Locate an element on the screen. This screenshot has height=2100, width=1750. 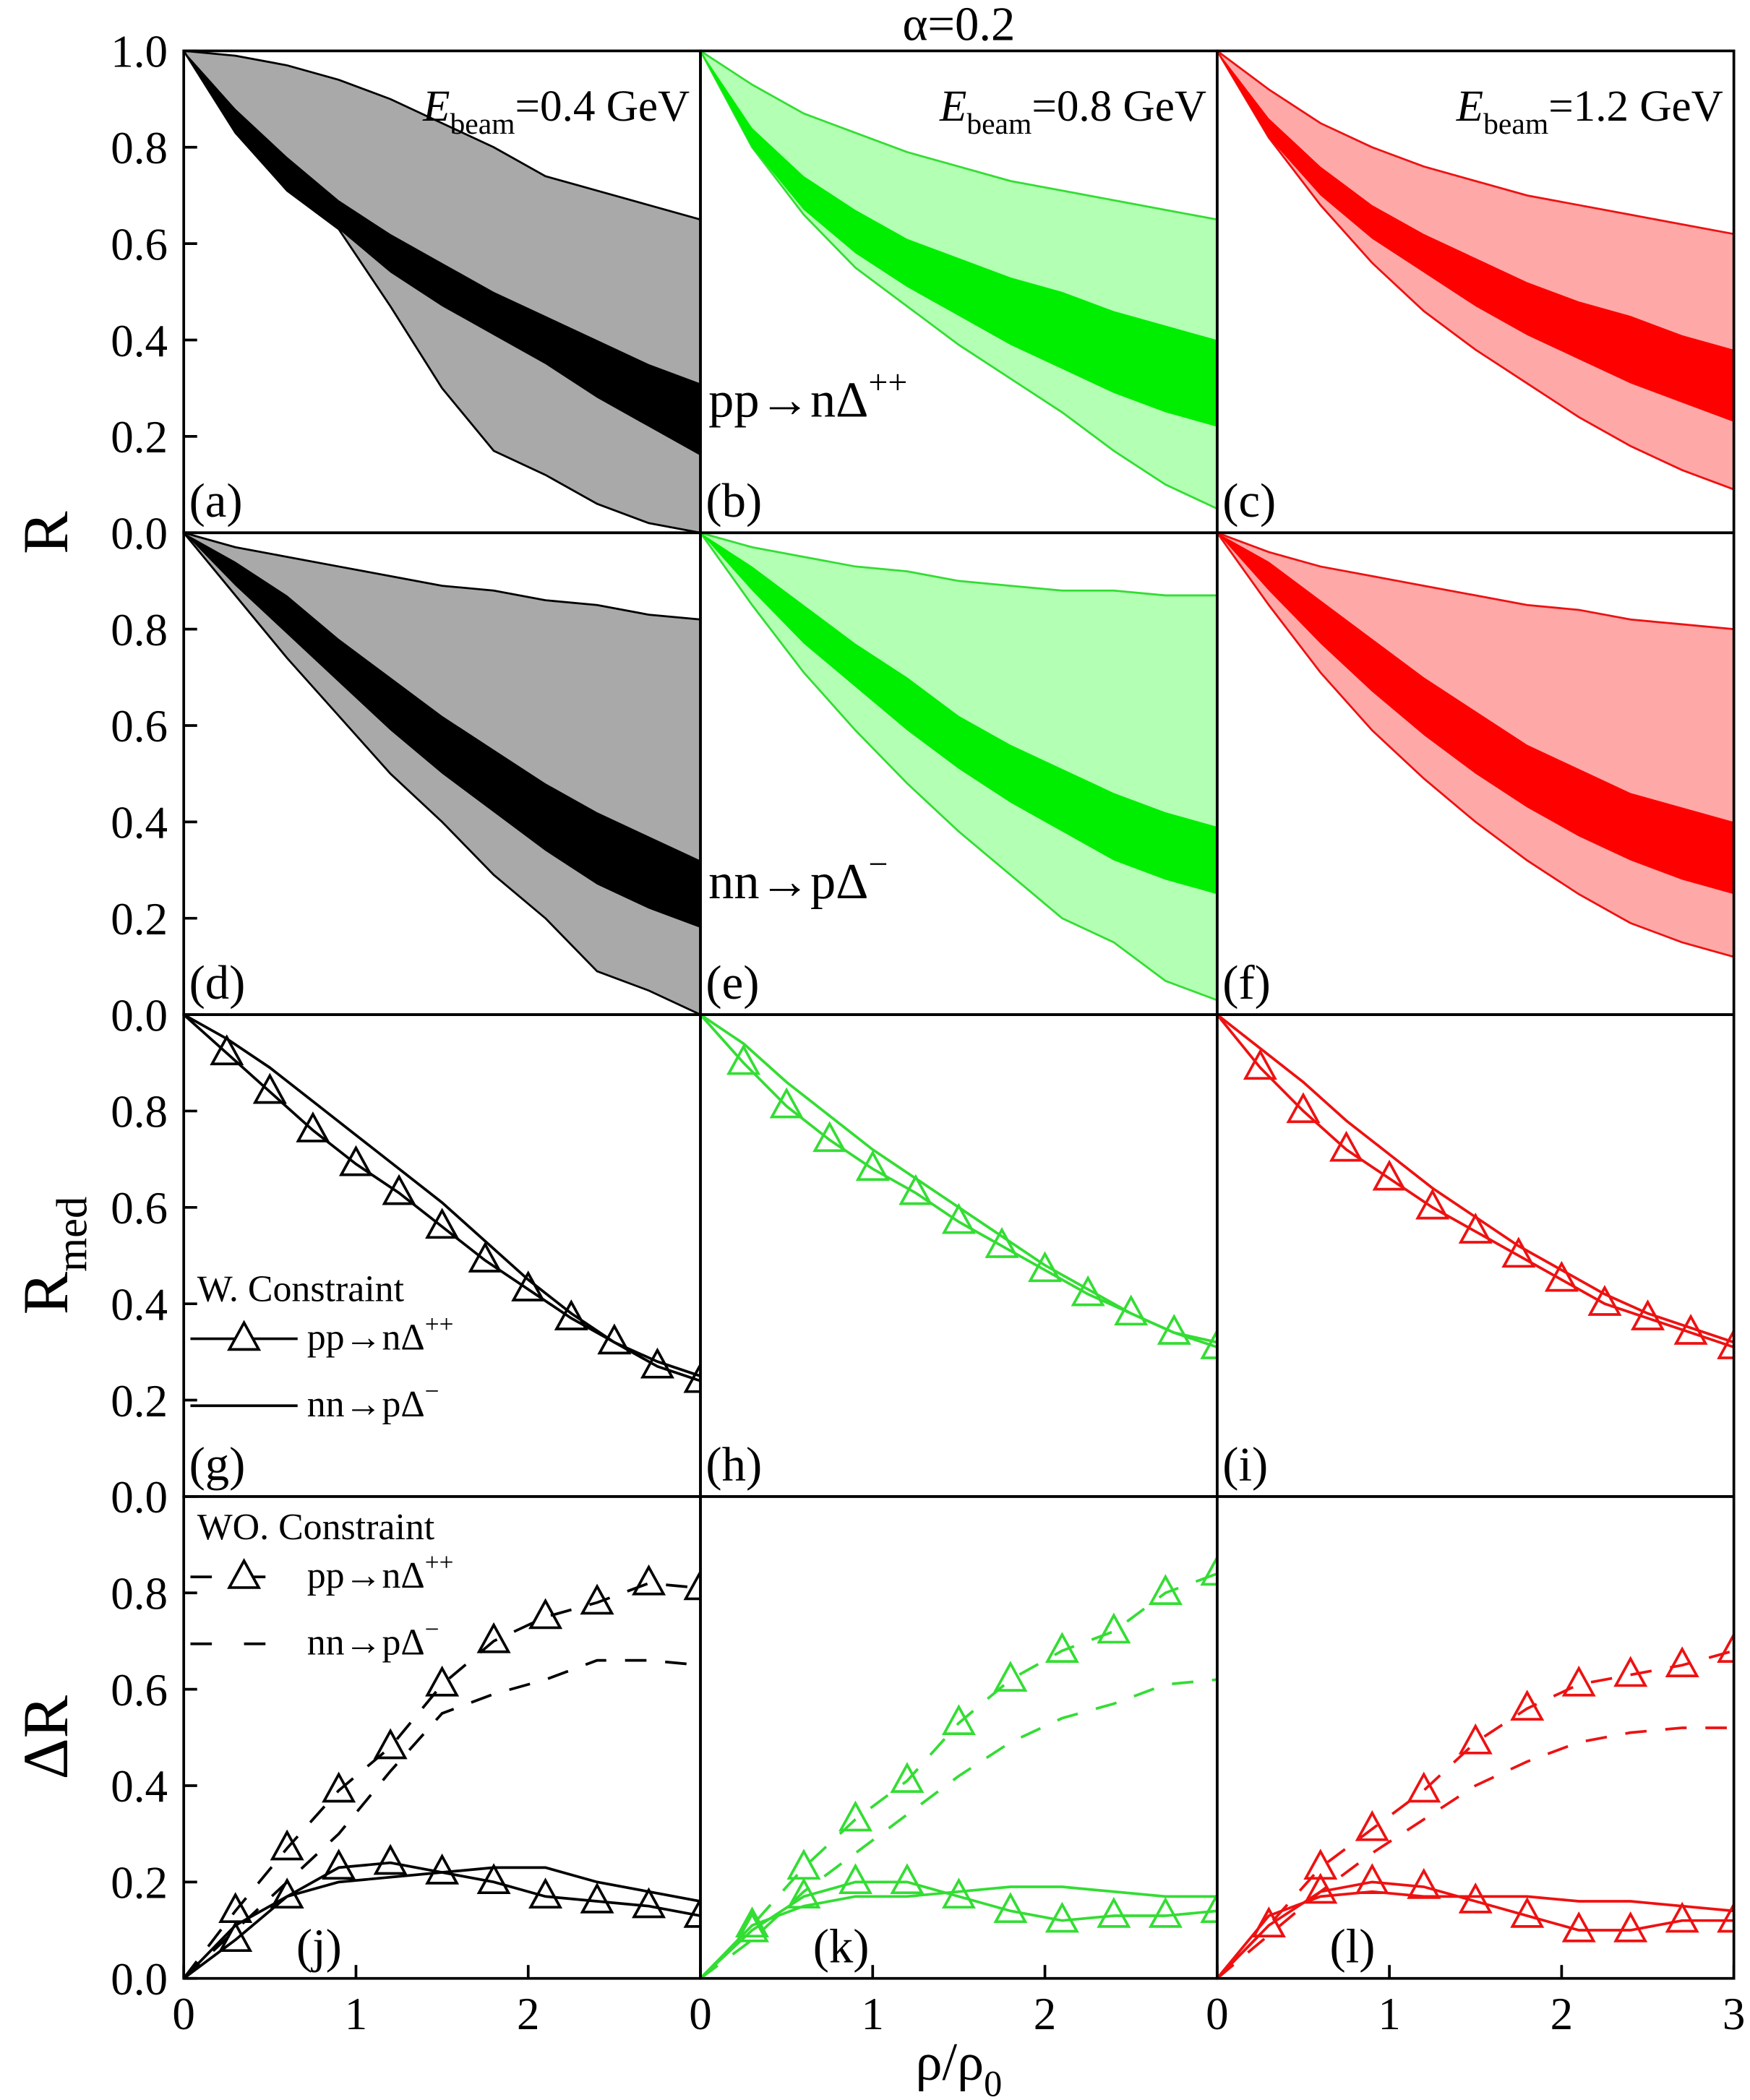
energy-label-part: =1.2 GeV is located at coordinates (1636, 106).